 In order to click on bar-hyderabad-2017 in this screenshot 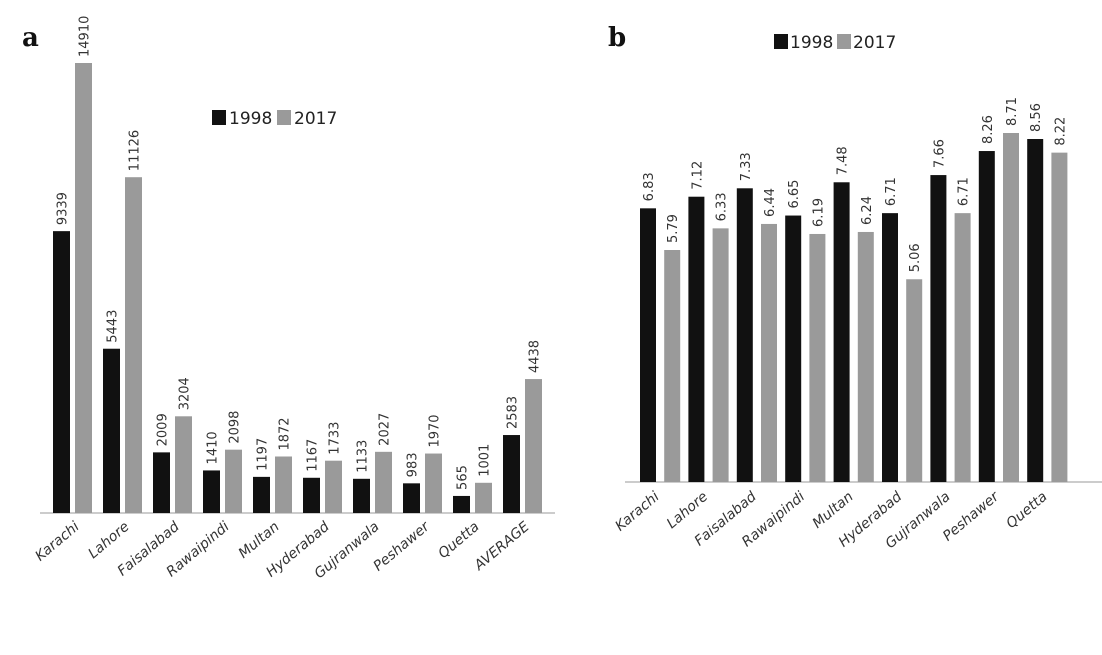, I will do `click(333, 486)`.